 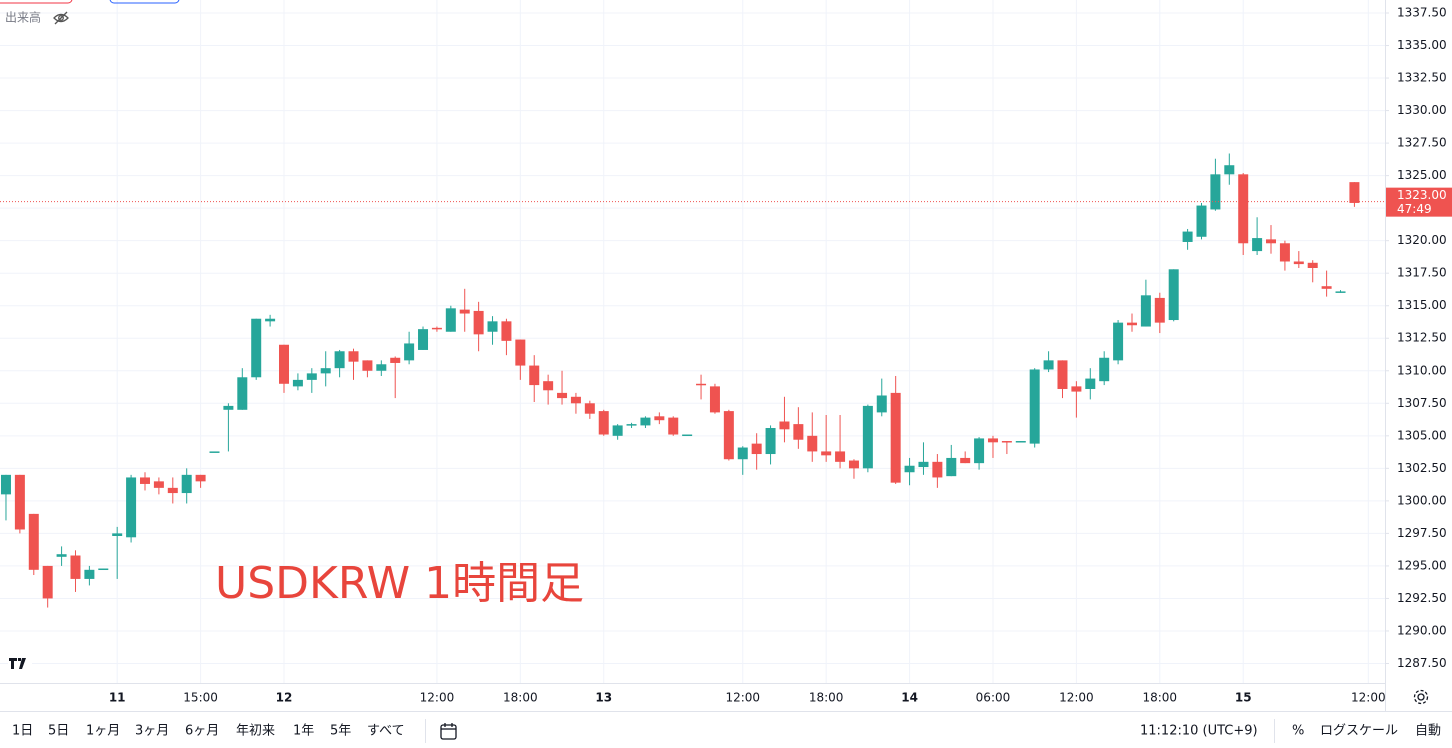 What do you see at coordinates (255, 731) in the screenshot?
I see `range-button: 年初来` at bounding box center [255, 731].